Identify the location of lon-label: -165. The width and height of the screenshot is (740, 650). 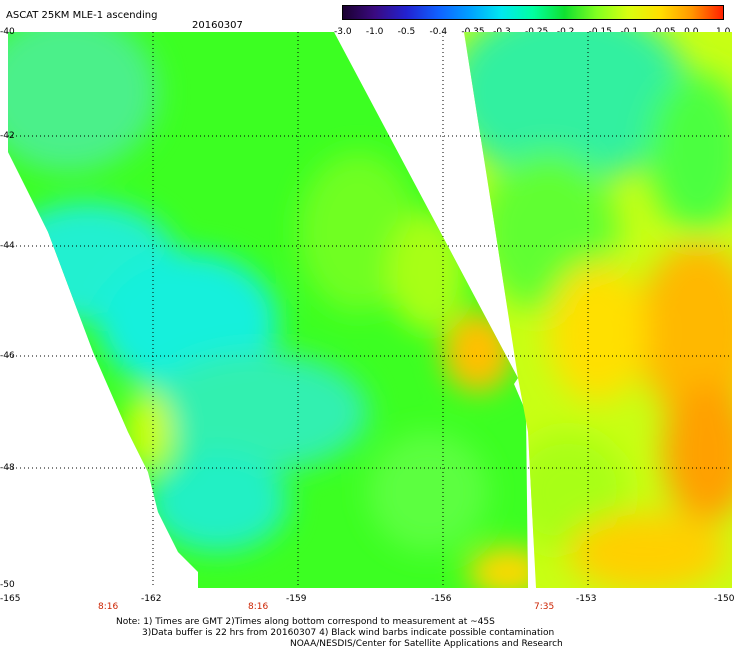
(10, 599).